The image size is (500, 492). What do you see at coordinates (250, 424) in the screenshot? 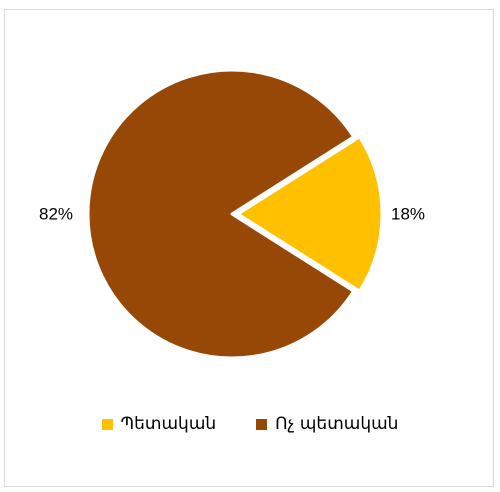
I see `legend: Պետական Ոչ պետական` at bounding box center [250, 424].